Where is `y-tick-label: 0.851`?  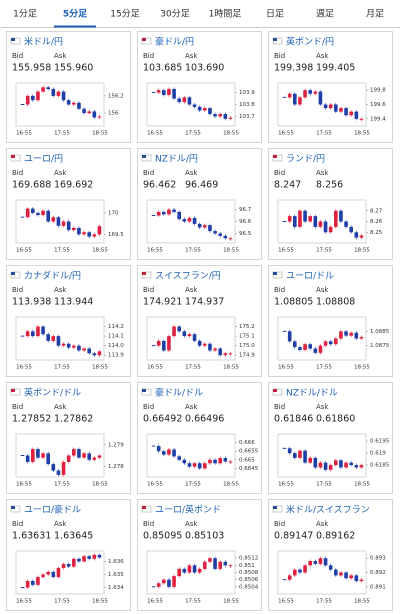 y-tick-label: 0.851 is located at coordinates (247, 566).